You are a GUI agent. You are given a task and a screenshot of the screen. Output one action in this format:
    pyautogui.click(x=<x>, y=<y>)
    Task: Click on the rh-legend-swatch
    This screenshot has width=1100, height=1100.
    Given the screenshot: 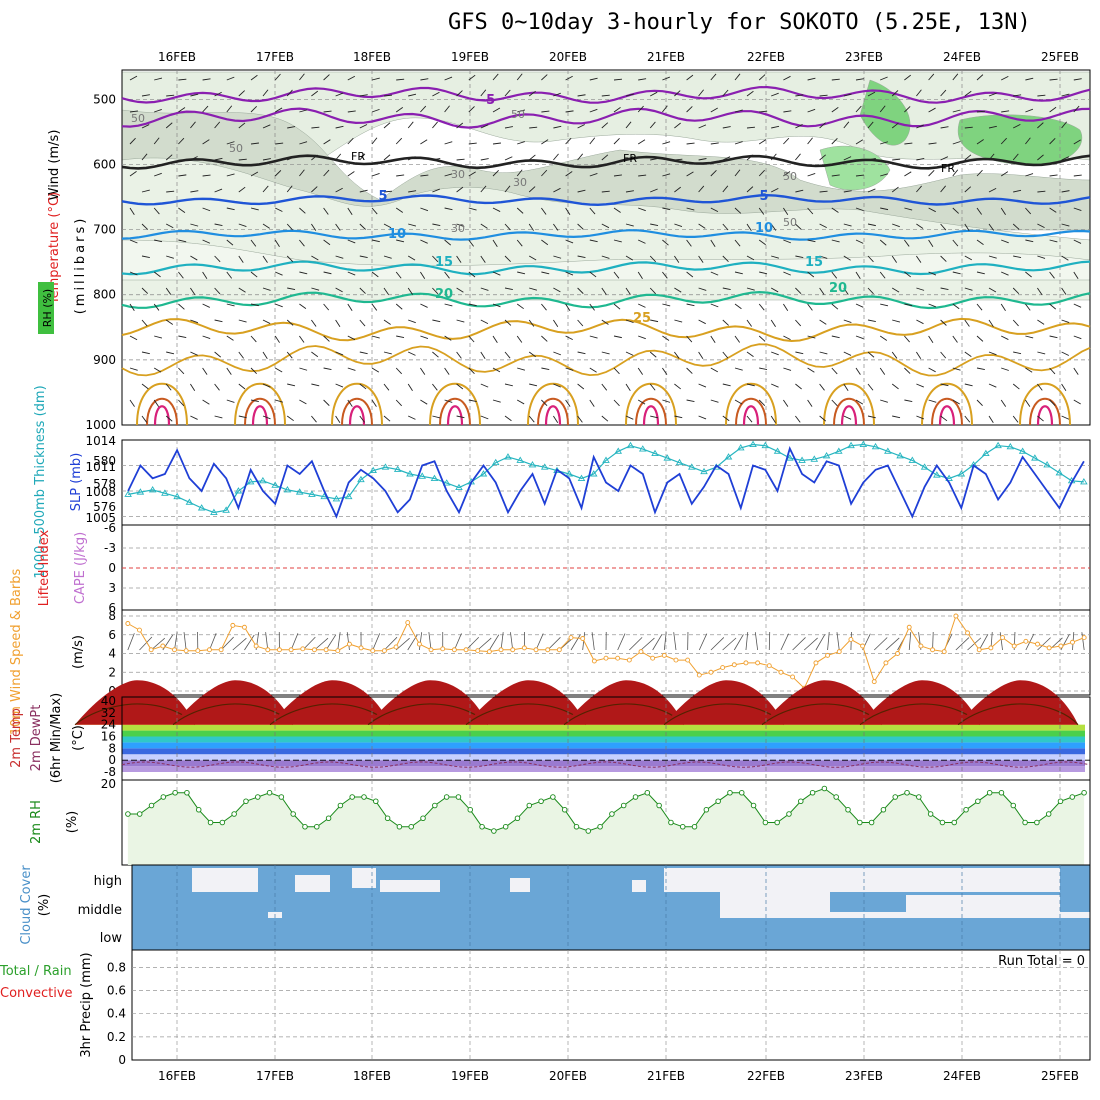 What is the action you would take?
    pyautogui.click(x=46, y=308)
    